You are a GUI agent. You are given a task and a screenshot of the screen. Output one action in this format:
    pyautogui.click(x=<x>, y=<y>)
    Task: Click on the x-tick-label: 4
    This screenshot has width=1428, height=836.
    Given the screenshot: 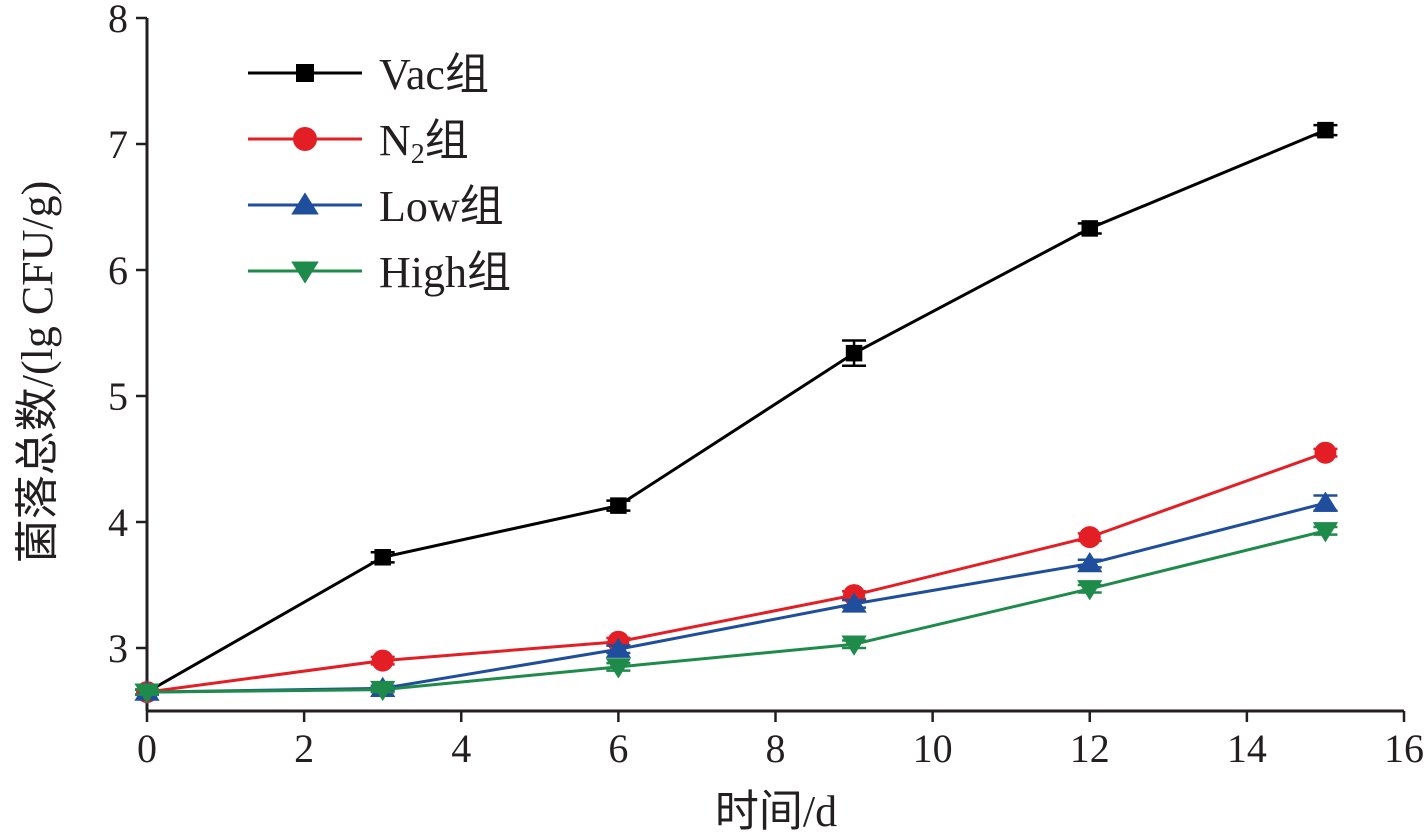 What is the action you would take?
    pyautogui.click(x=461, y=748)
    